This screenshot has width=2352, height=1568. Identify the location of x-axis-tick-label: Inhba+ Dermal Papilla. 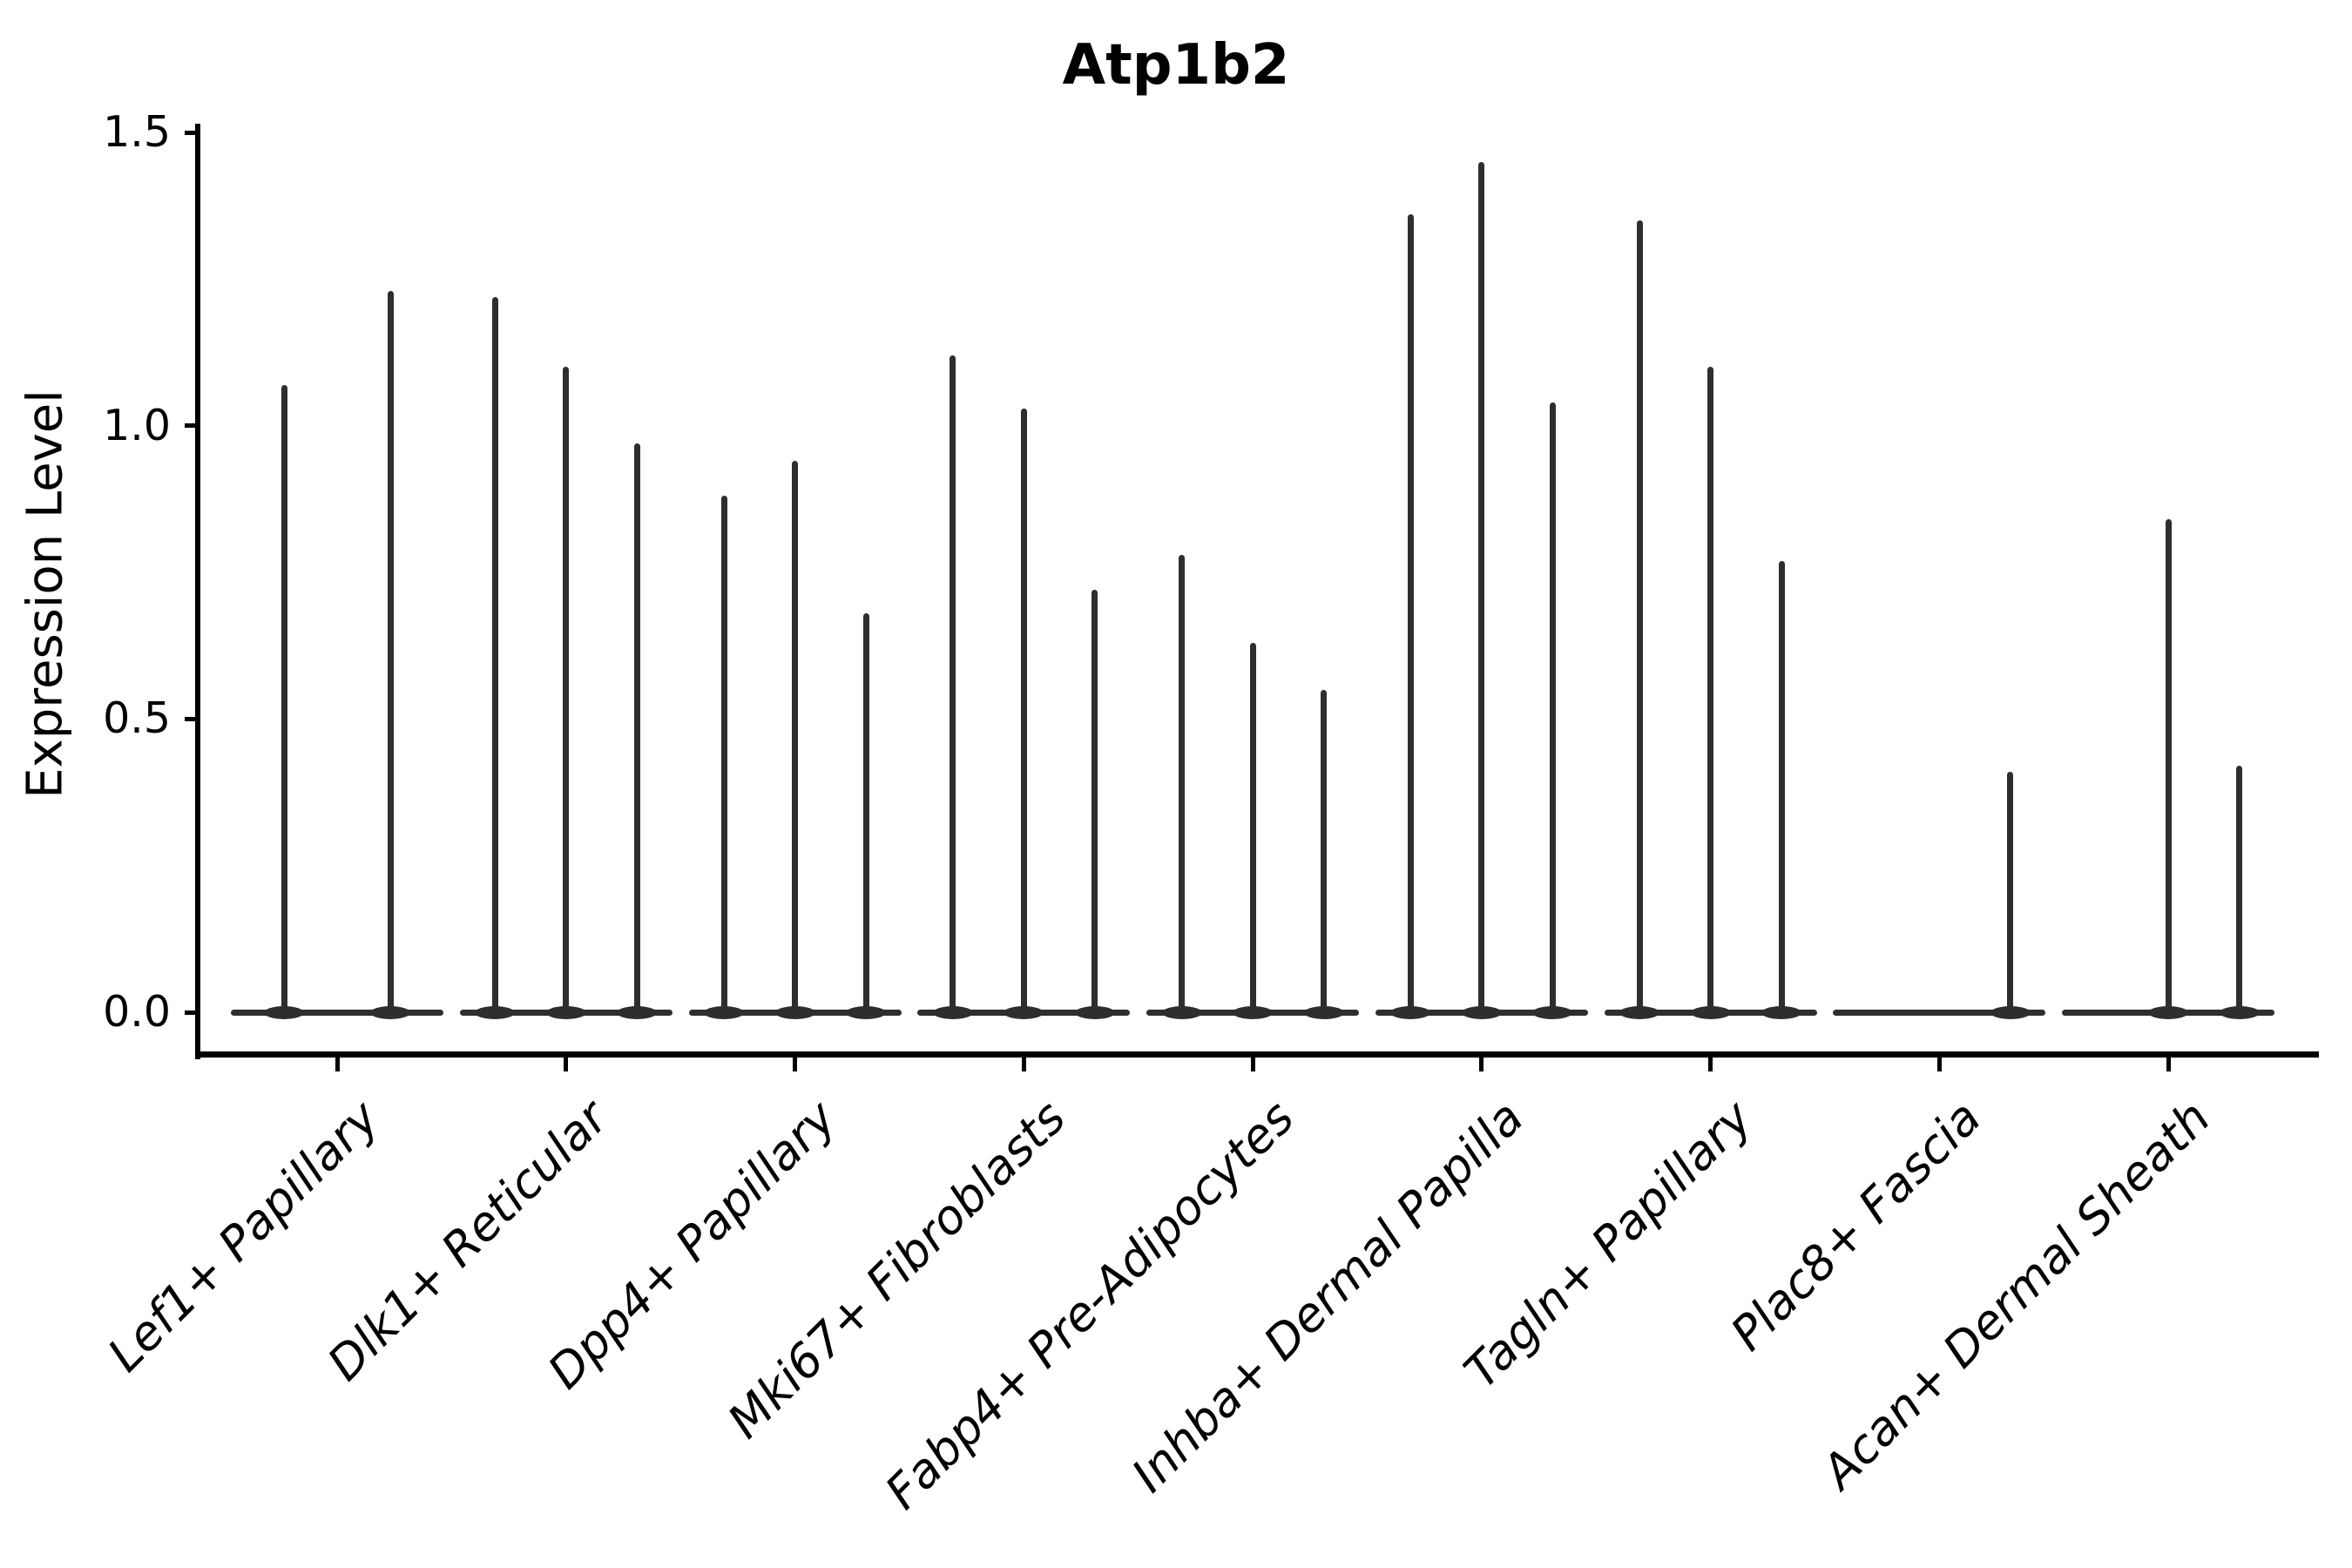
(1327, 1297).